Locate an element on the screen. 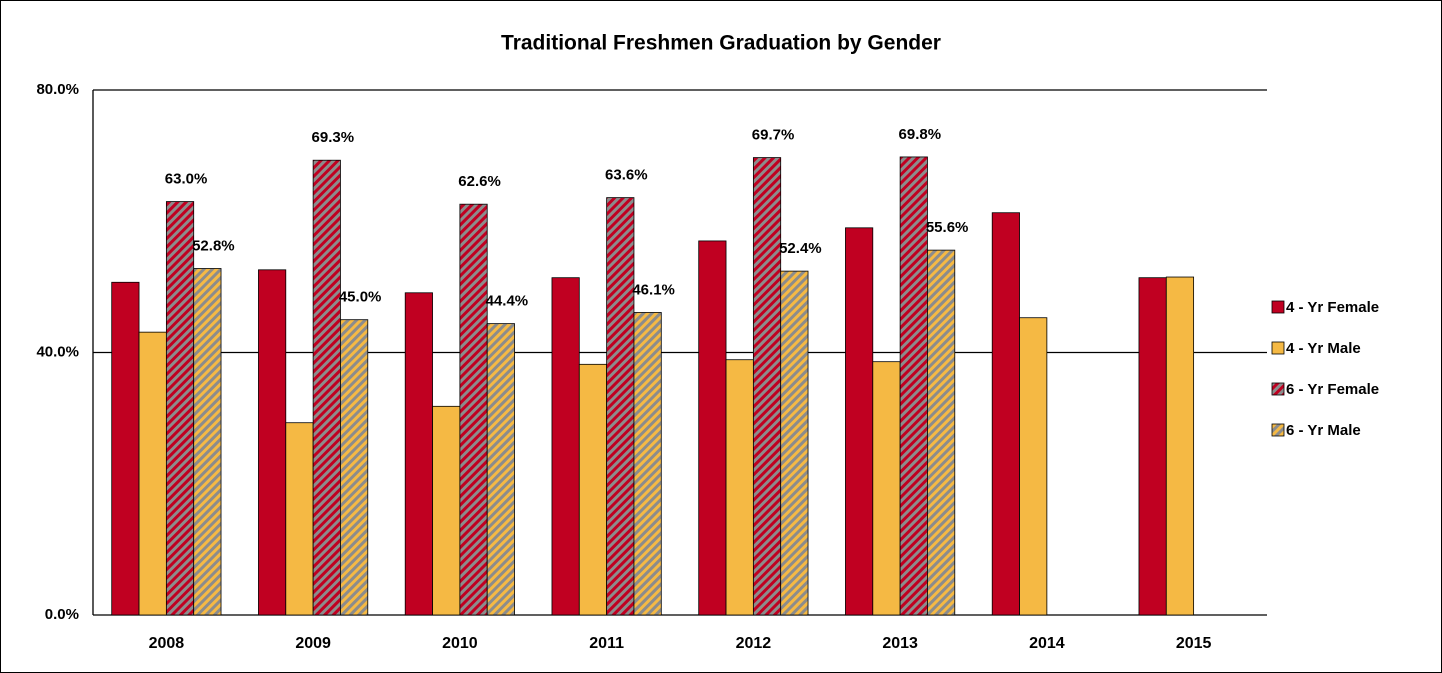  x-tick-label: 2010 is located at coordinates (460, 643).